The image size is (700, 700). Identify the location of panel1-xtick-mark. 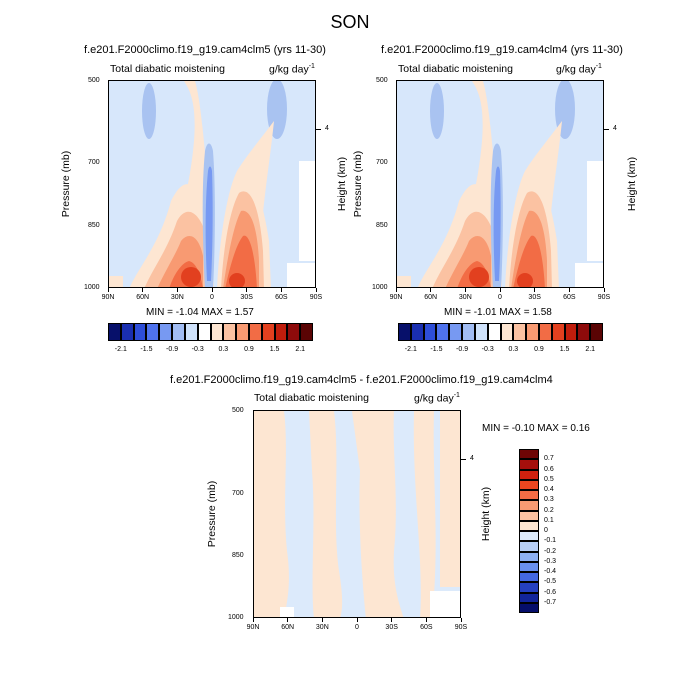
(177, 290).